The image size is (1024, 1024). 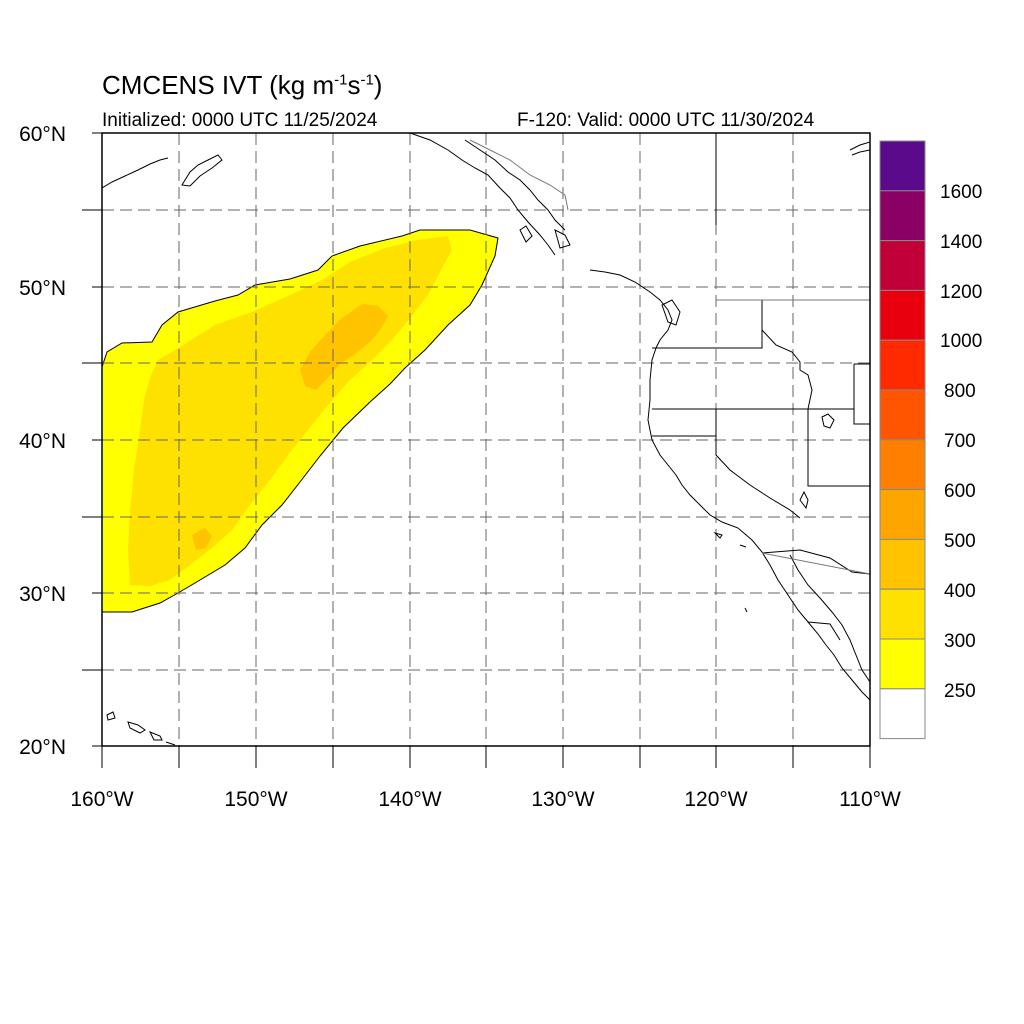 I want to click on colorbar-label-600: 600, so click(x=960, y=491).